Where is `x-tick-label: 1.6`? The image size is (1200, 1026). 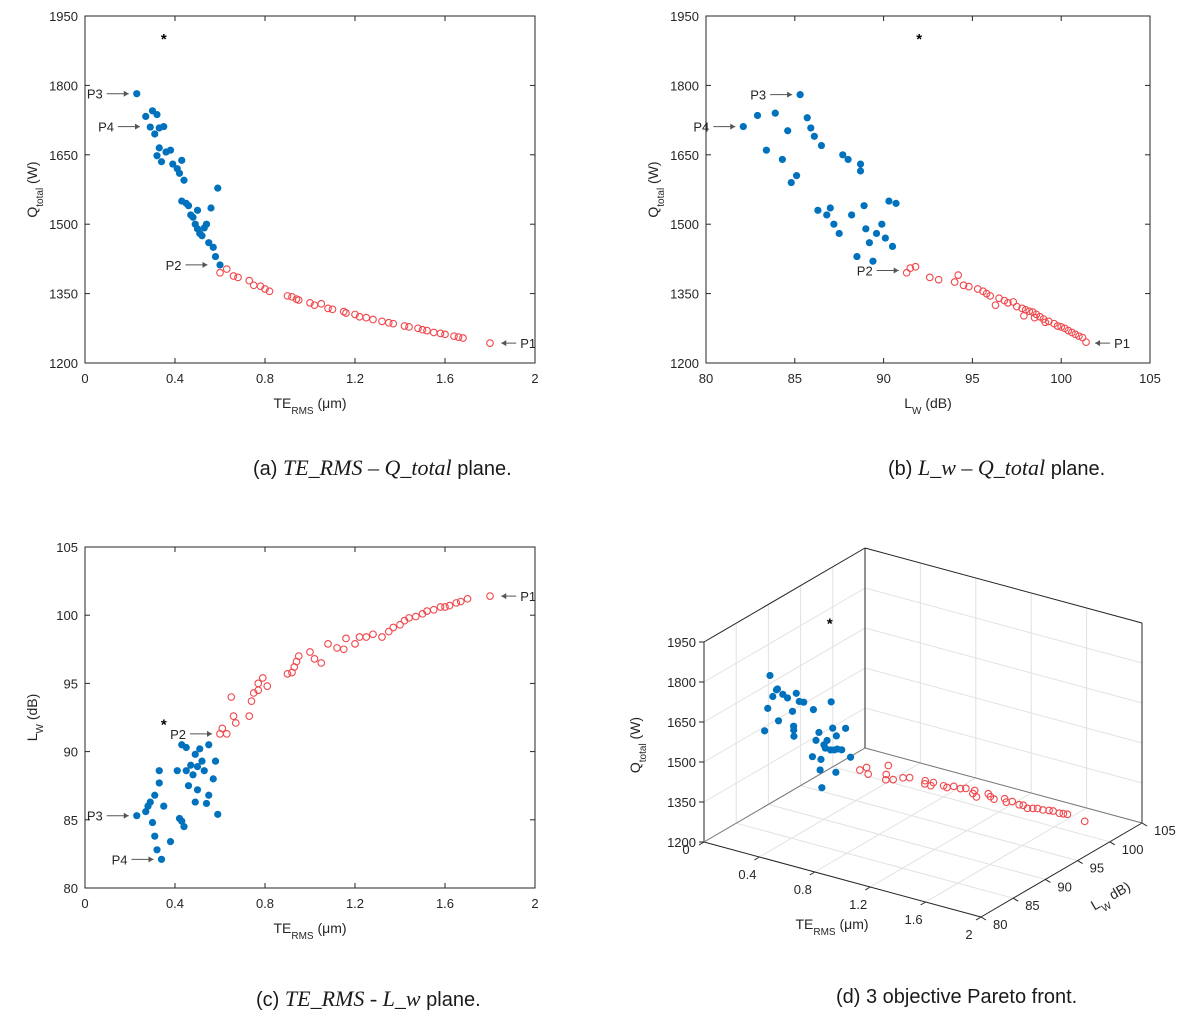
x-tick-label: 1.6 is located at coordinates (914, 919).